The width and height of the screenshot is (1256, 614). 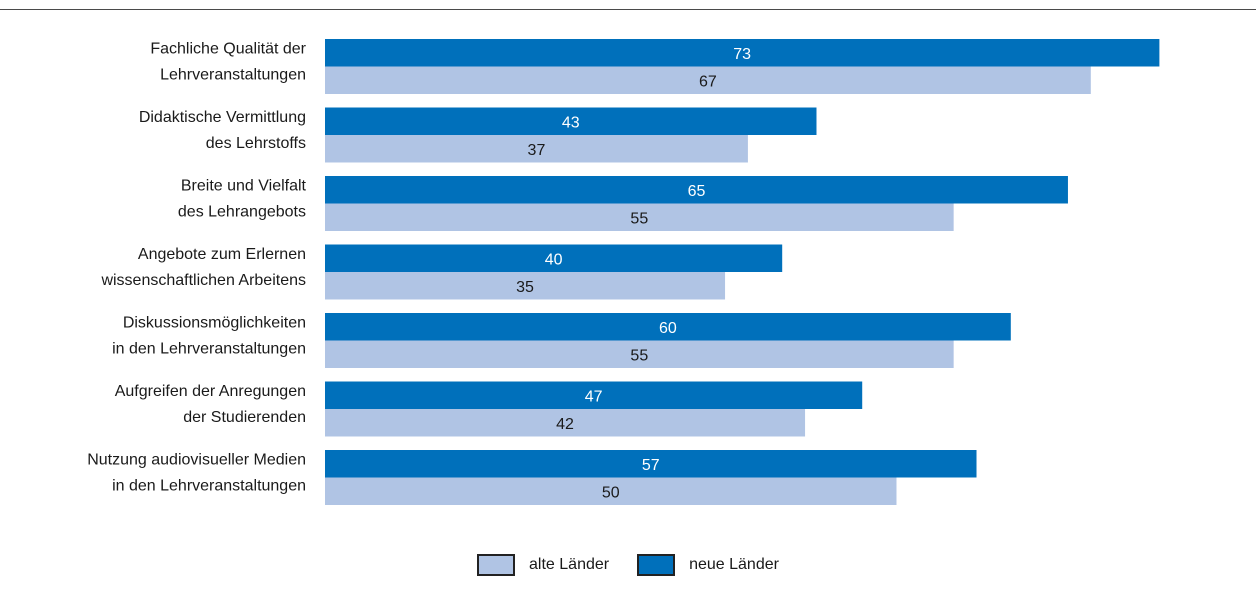 I want to click on legend-swatch-neue-laender, so click(x=656, y=565).